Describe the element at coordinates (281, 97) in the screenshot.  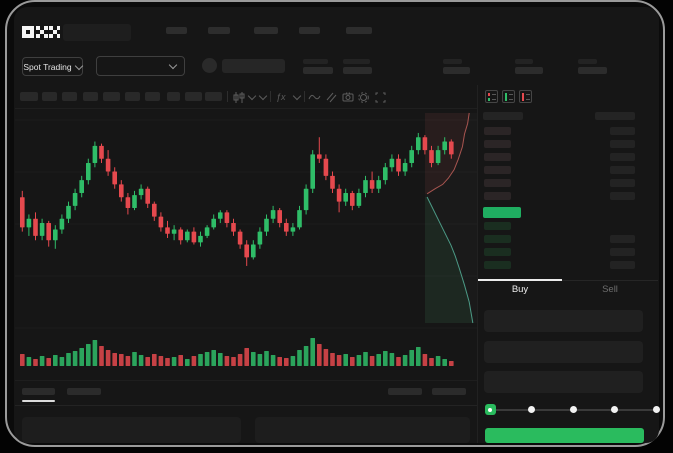
I see `indicators-fx-icon: ƒx` at that location.